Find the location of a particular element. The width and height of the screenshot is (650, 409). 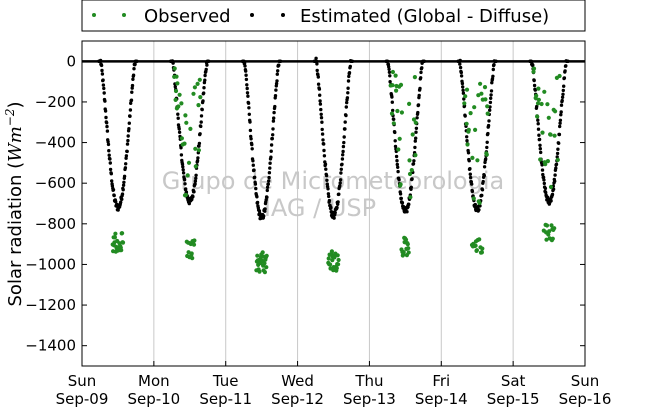

x-tick-date: Sep-12 is located at coordinates (297, 399).